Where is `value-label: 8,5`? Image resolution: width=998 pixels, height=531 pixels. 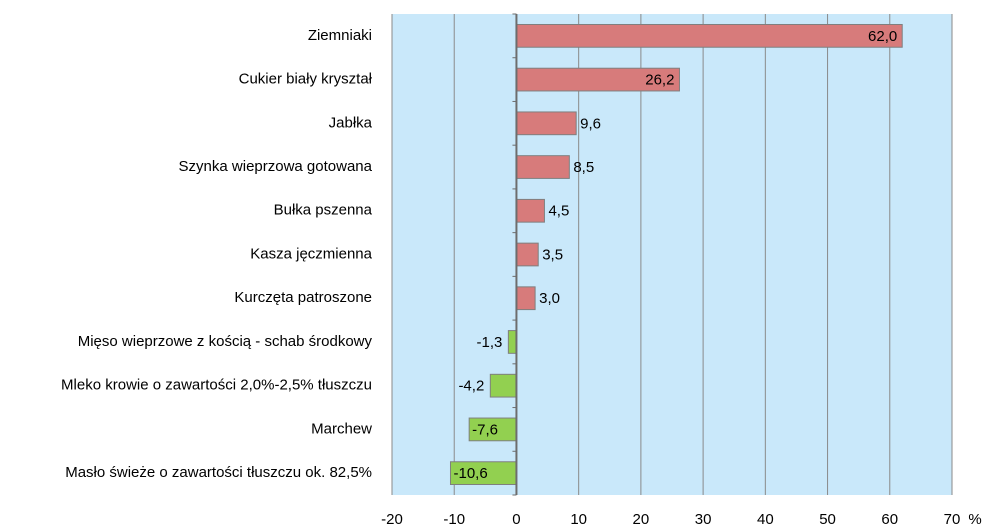
value-label: 8,5 is located at coordinates (583, 167).